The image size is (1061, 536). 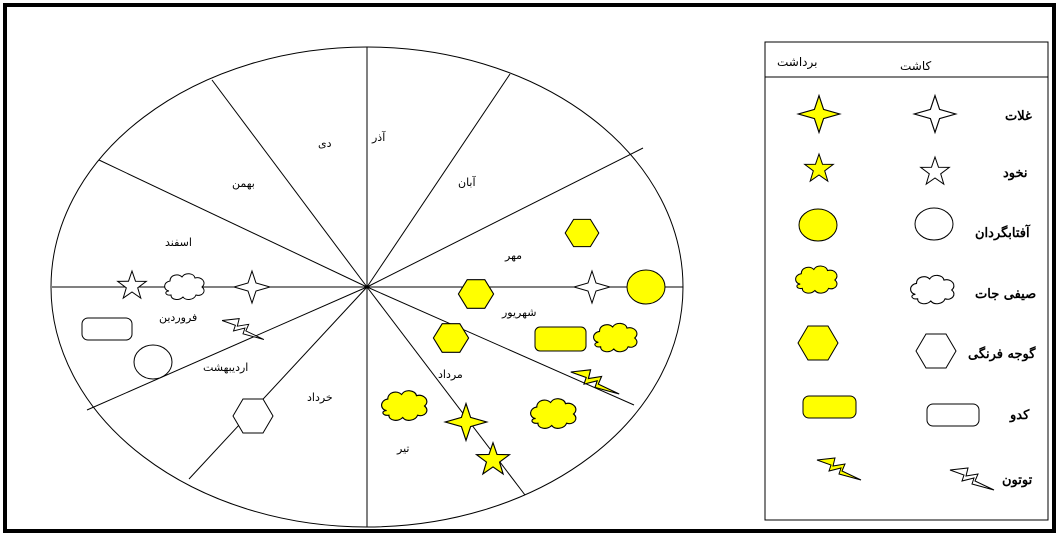 What do you see at coordinates (378, 137) in the screenshot?
I see `month-label-azar: آذر` at bounding box center [378, 137].